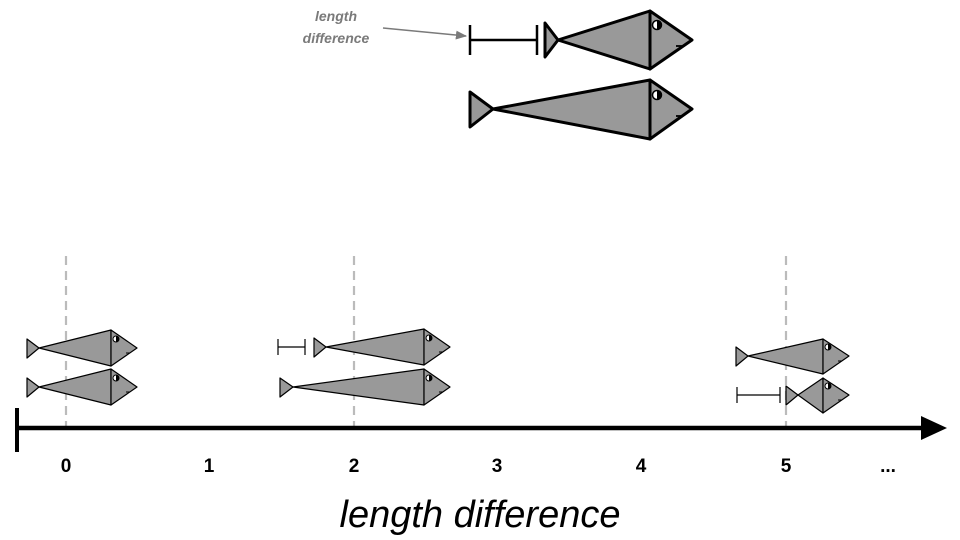  Describe the element at coordinates (581, 109) in the screenshot. I see `long-fish` at that location.